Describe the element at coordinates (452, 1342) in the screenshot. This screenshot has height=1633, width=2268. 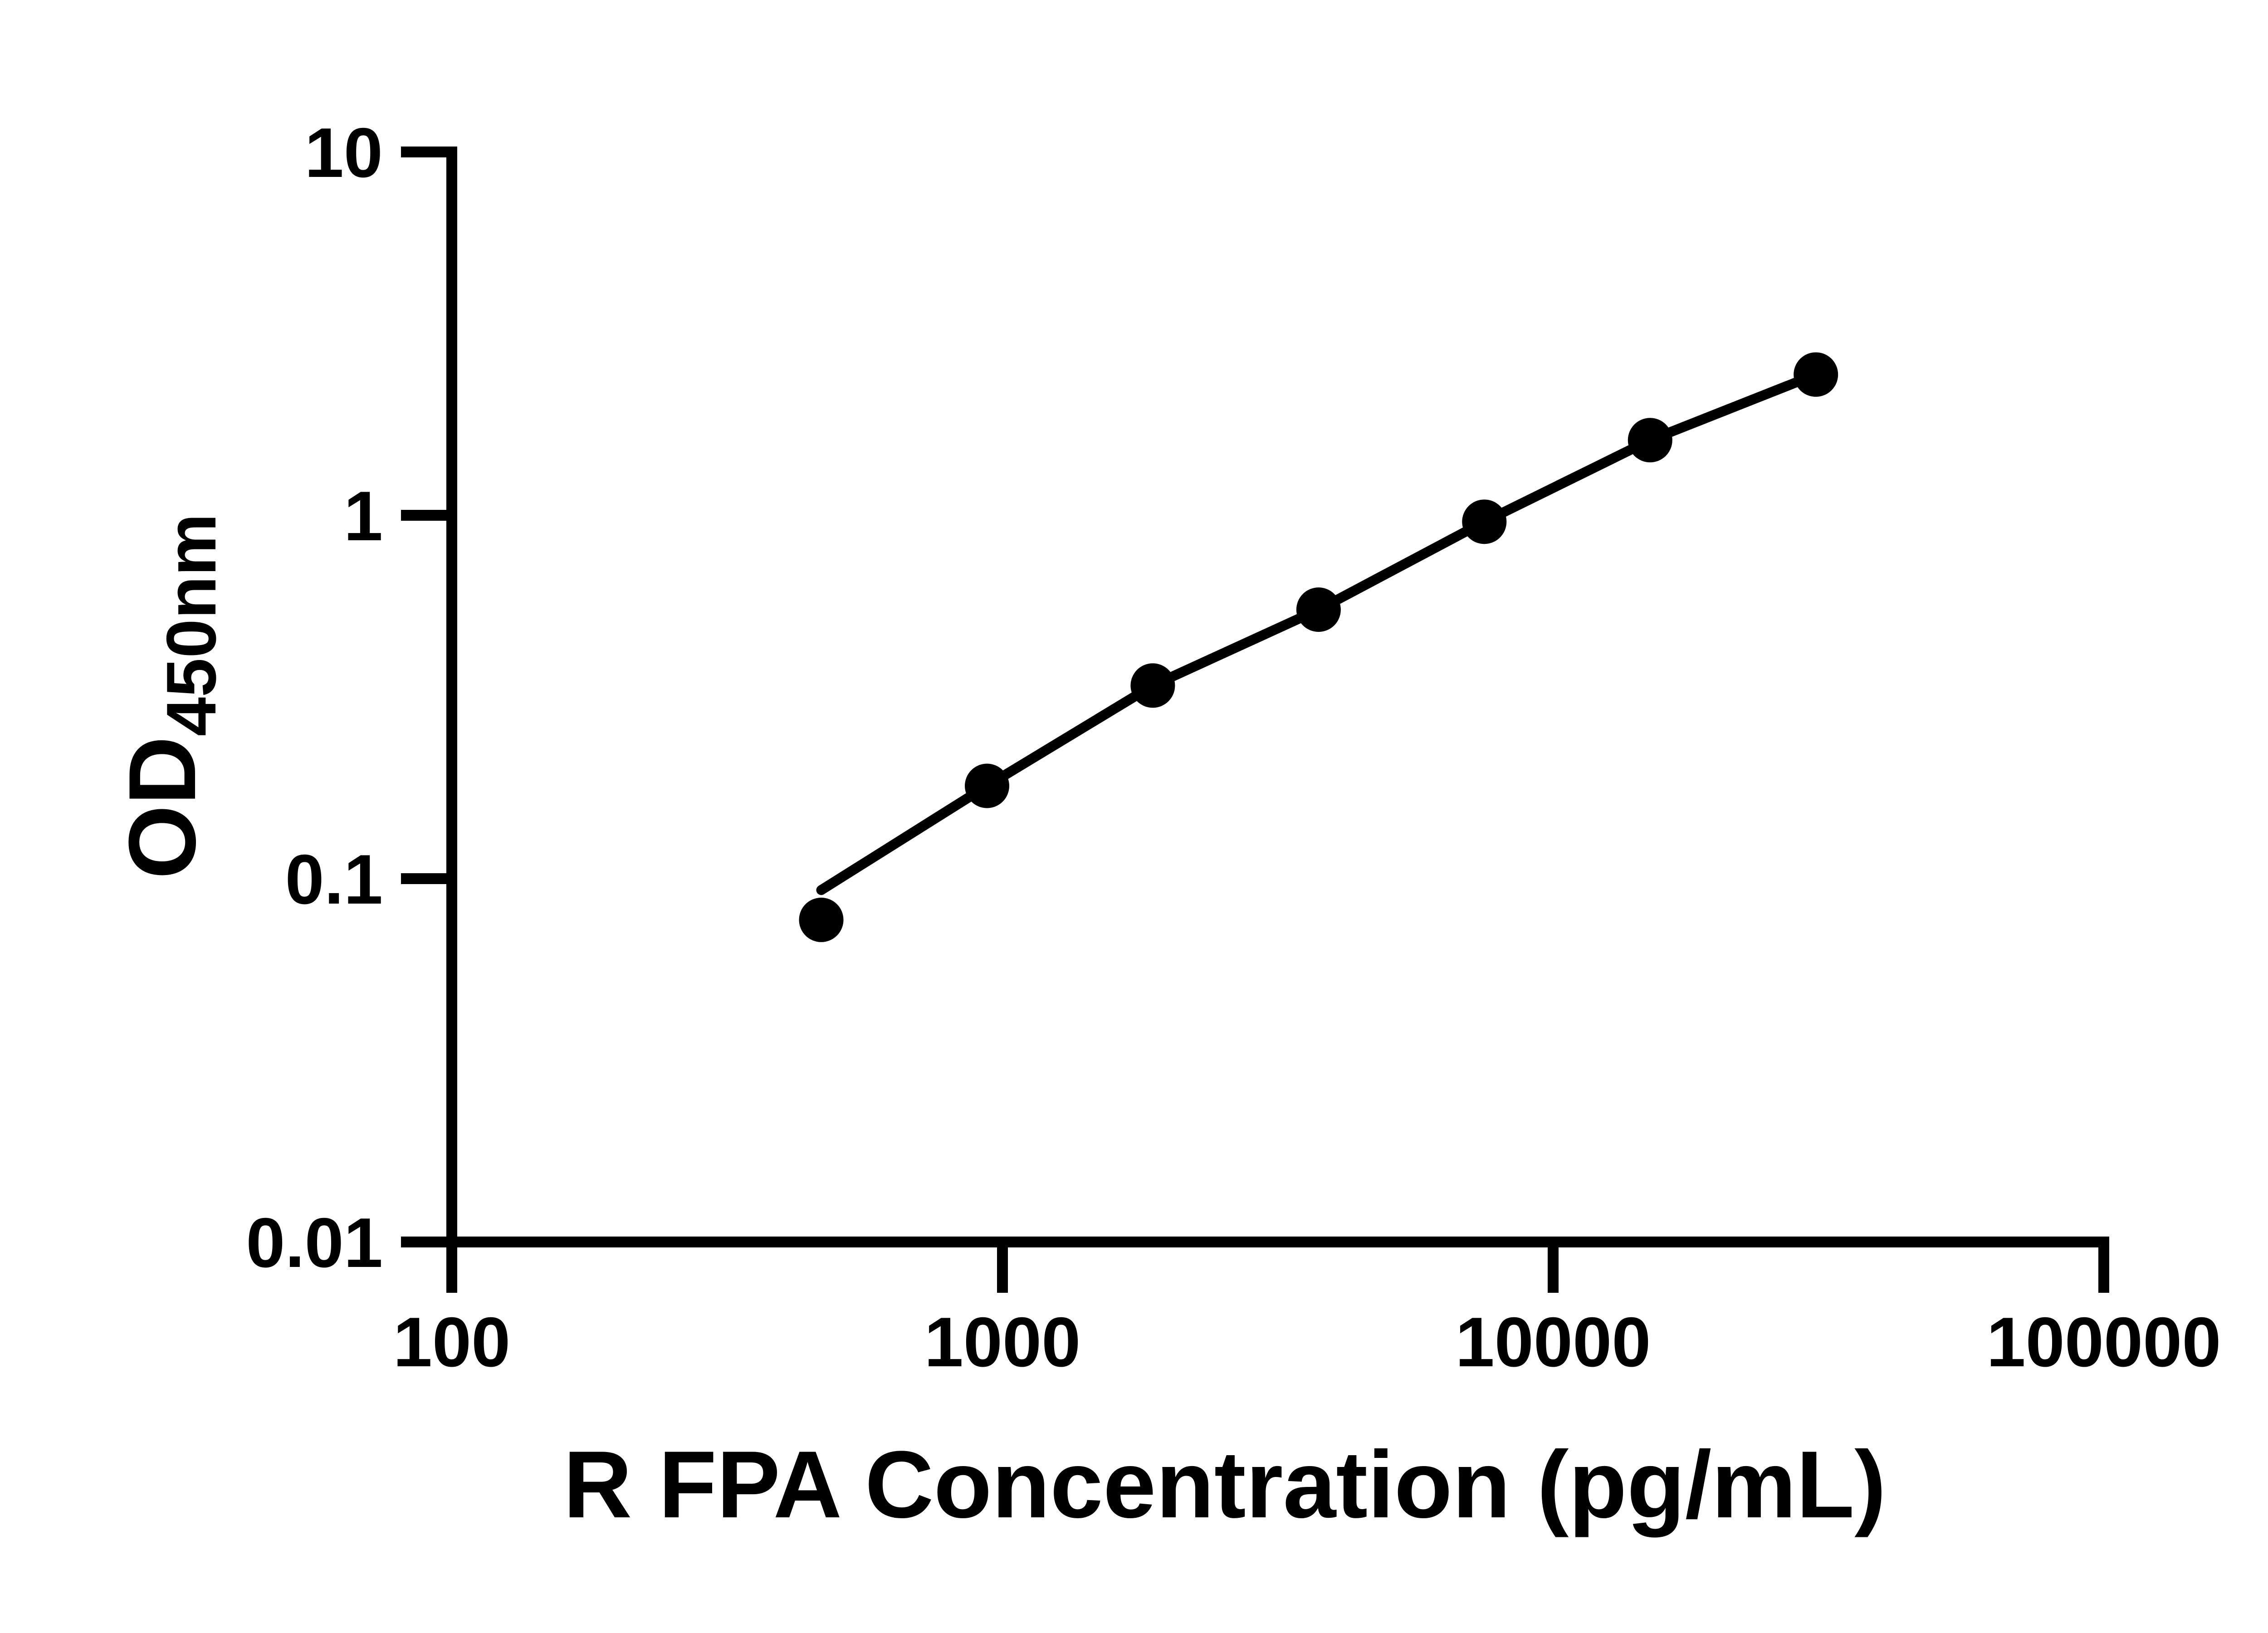
I see `x-tick-label: 100` at that location.